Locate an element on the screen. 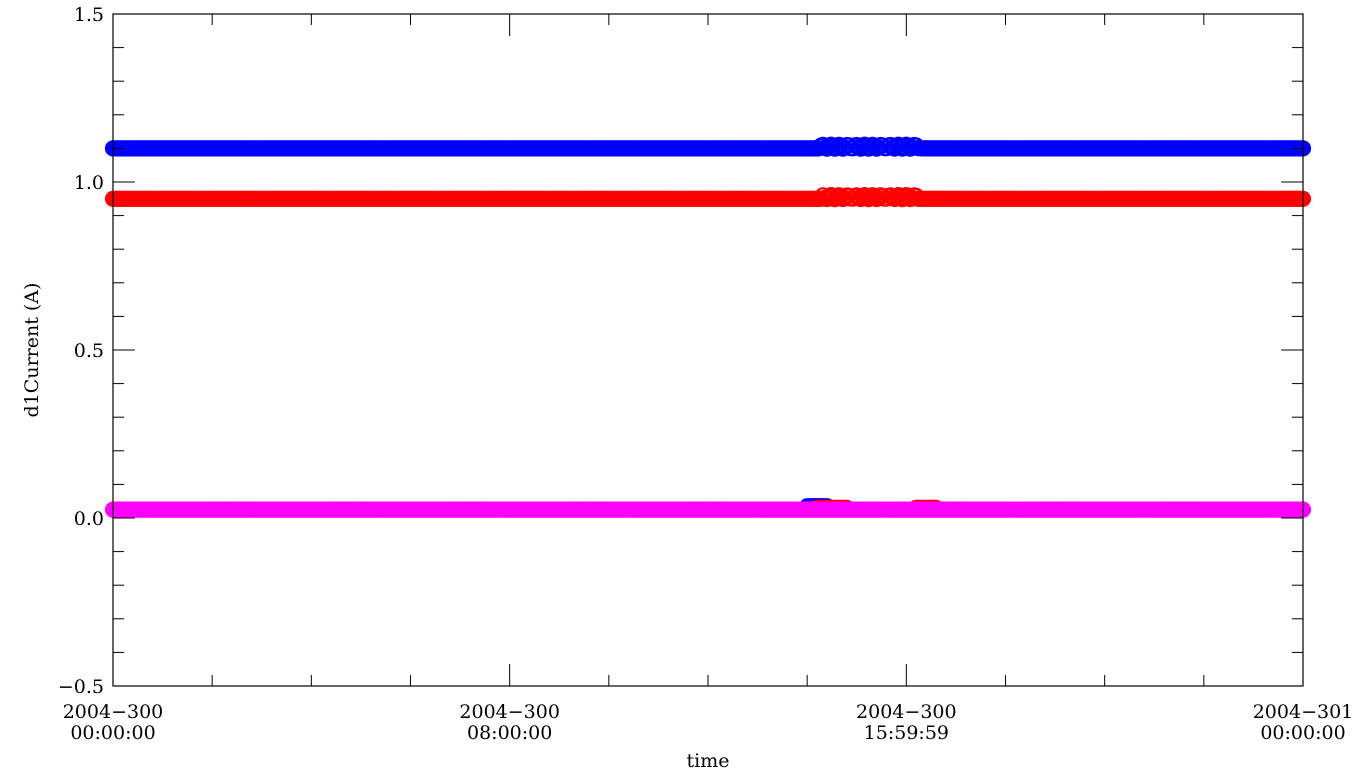 This screenshot has width=1362, height=773. series-4-markers is located at coordinates (708, 509).